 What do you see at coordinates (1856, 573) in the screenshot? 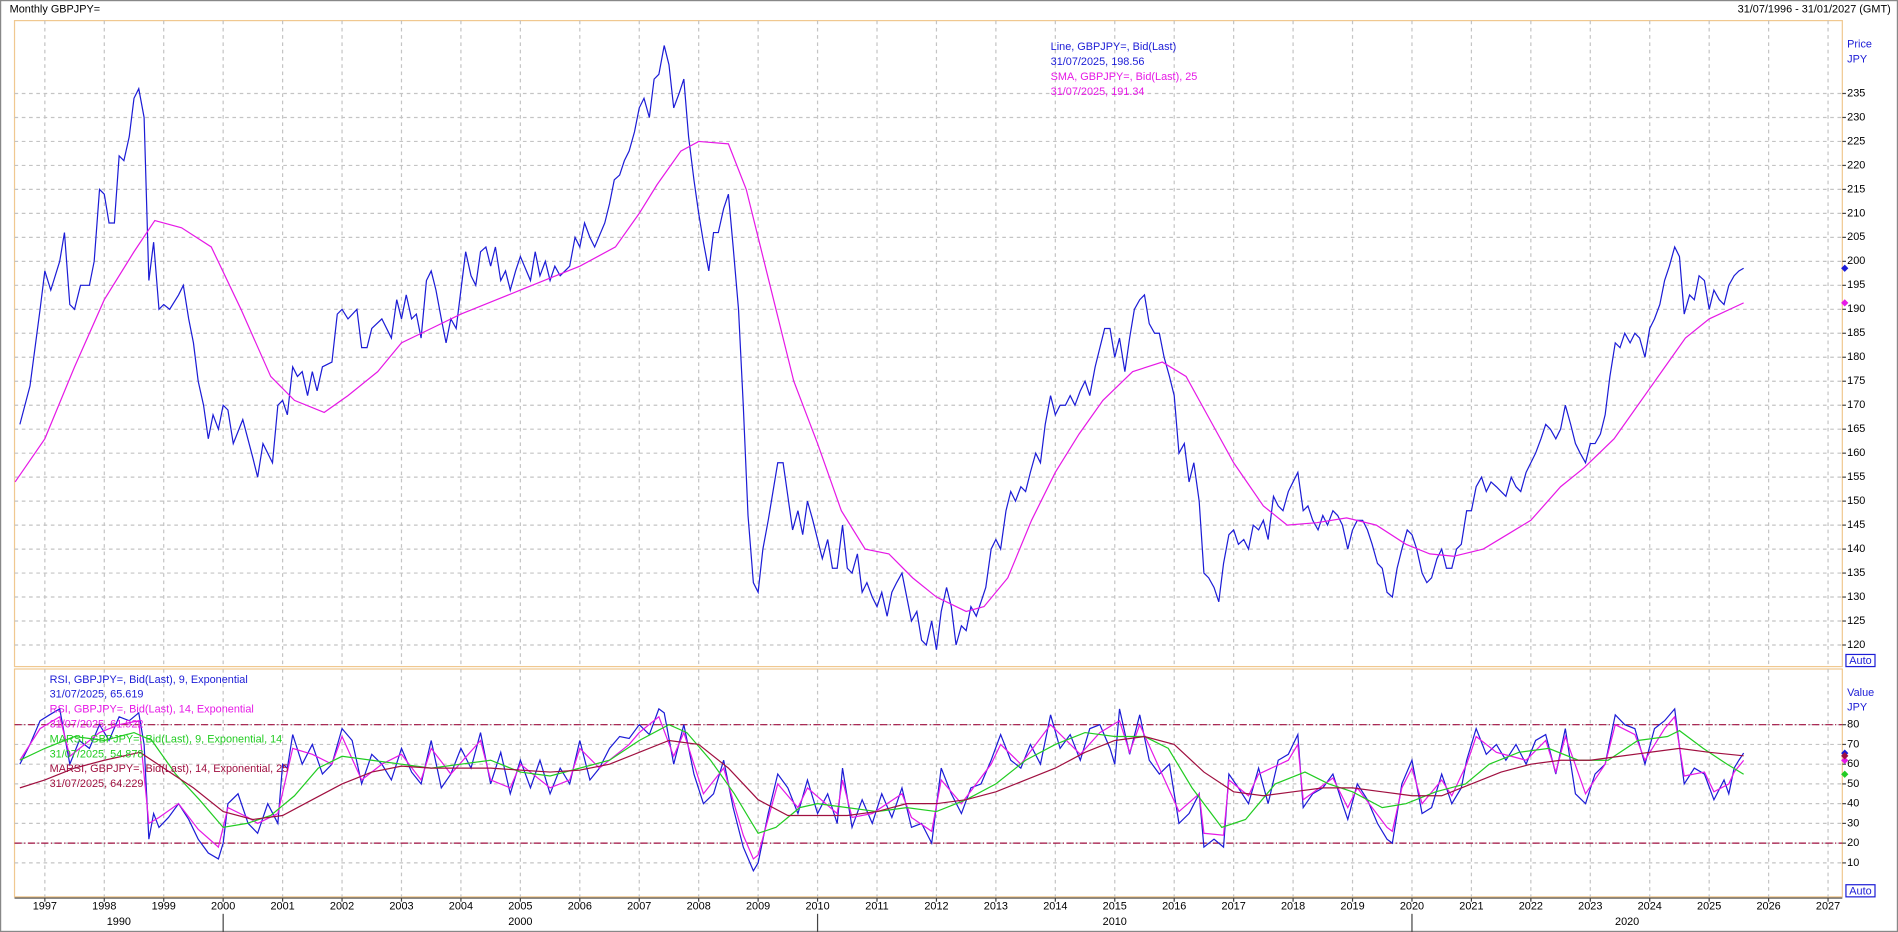
I see `y-tick-label: 135` at bounding box center [1856, 573].